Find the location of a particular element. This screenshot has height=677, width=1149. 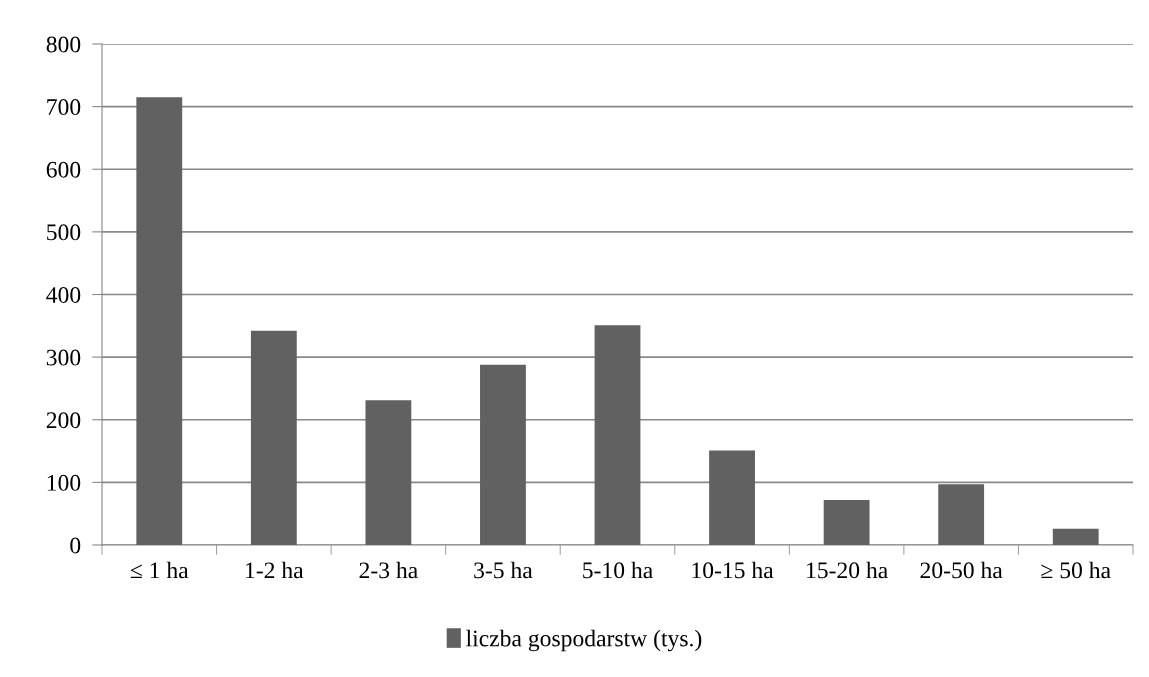

y-tick-label: 800 is located at coordinates (63, 44).